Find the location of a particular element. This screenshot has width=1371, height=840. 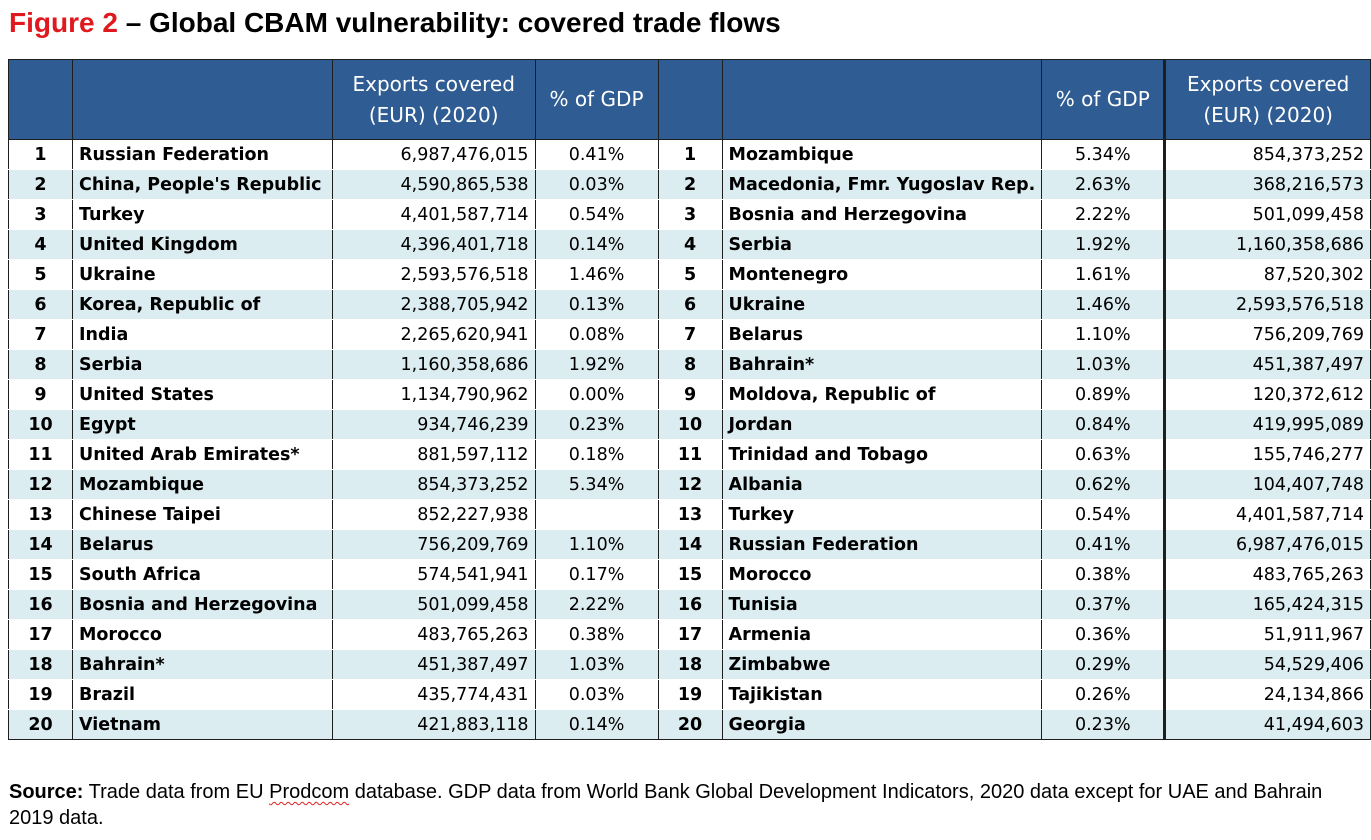

rank-right-cell: 8 is located at coordinates (690, 364).